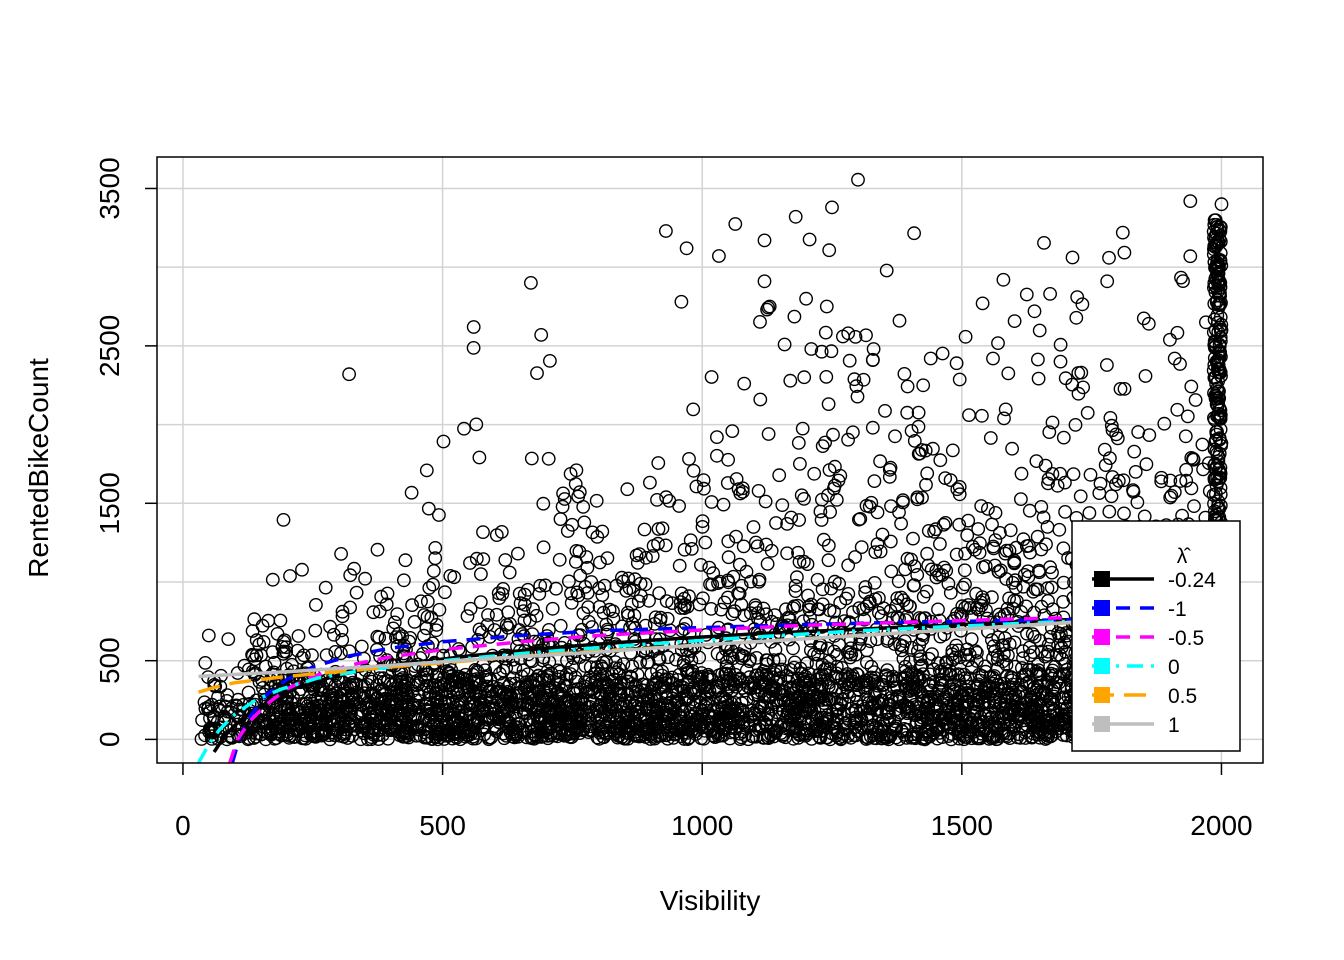  What do you see at coordinates (1102, 579) in the screenshot?
I see `legend-swatch` at bounding box center [1102, 579].